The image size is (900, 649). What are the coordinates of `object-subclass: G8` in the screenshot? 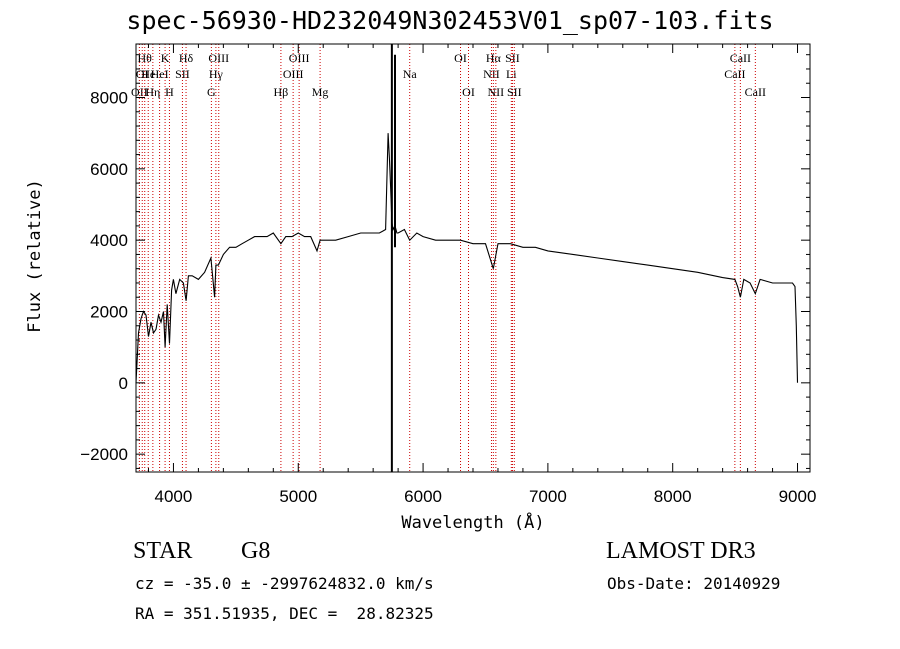 It's located at (256, 551).